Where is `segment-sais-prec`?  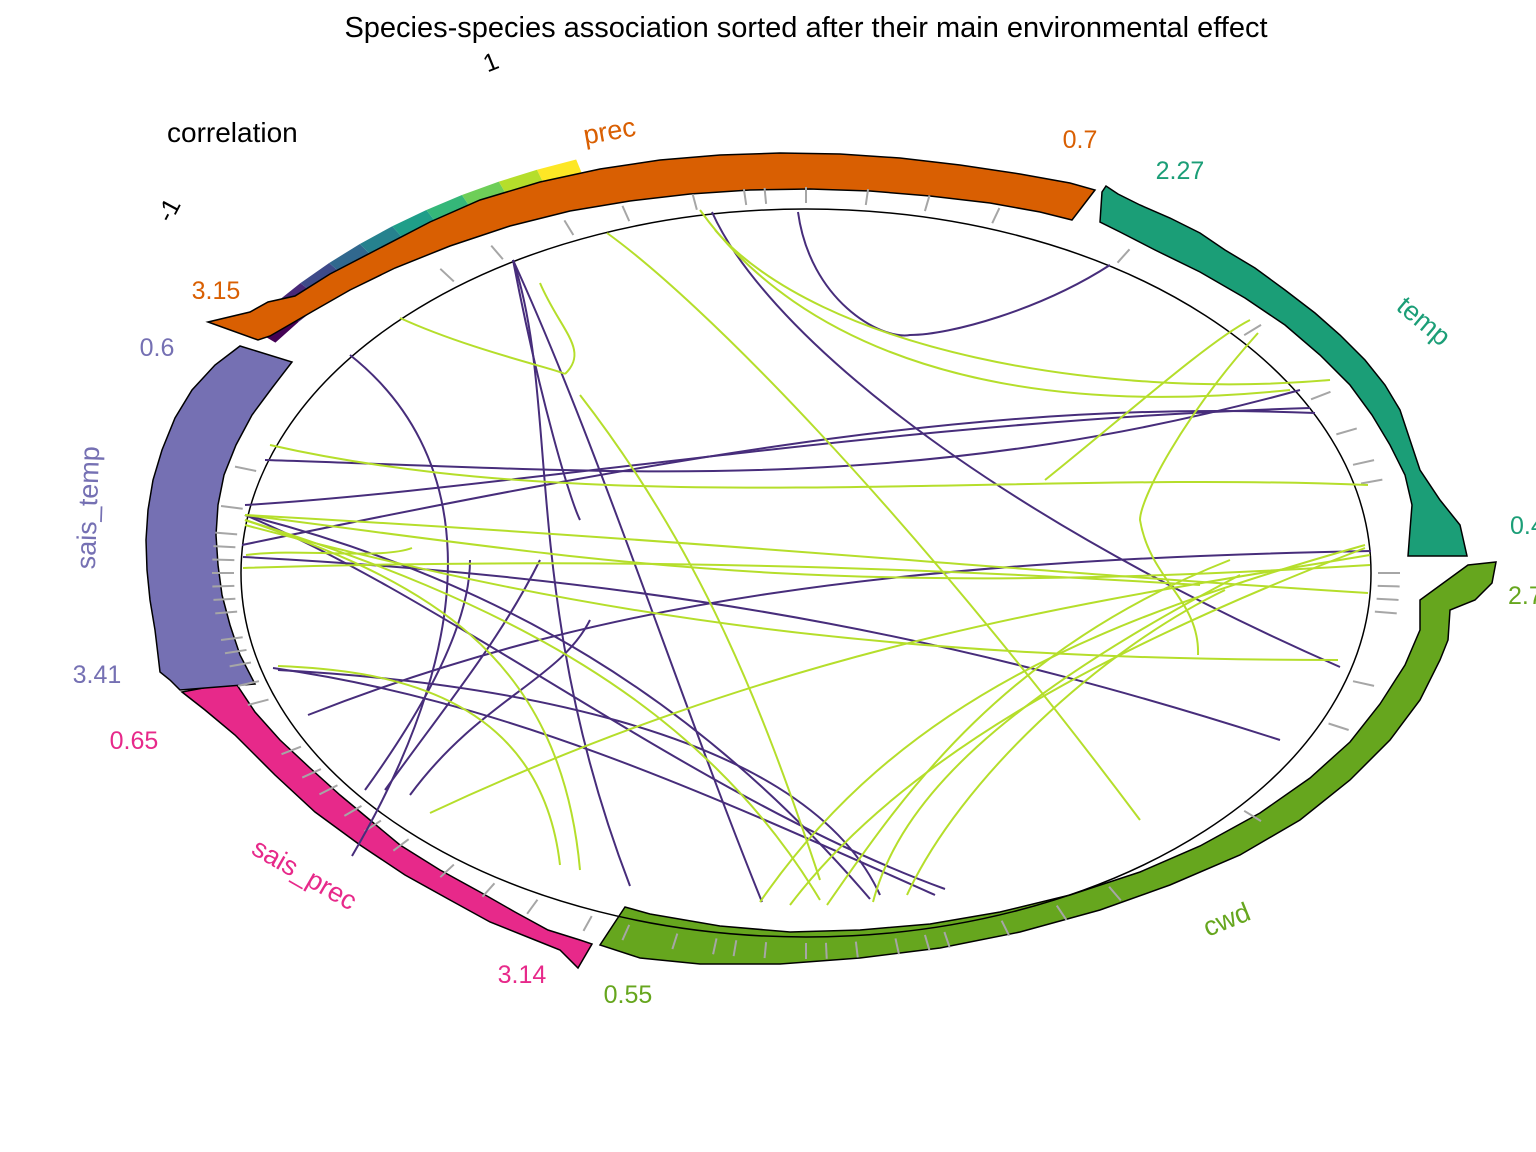
segment-sais-prec is located at coordinates (387, 825).